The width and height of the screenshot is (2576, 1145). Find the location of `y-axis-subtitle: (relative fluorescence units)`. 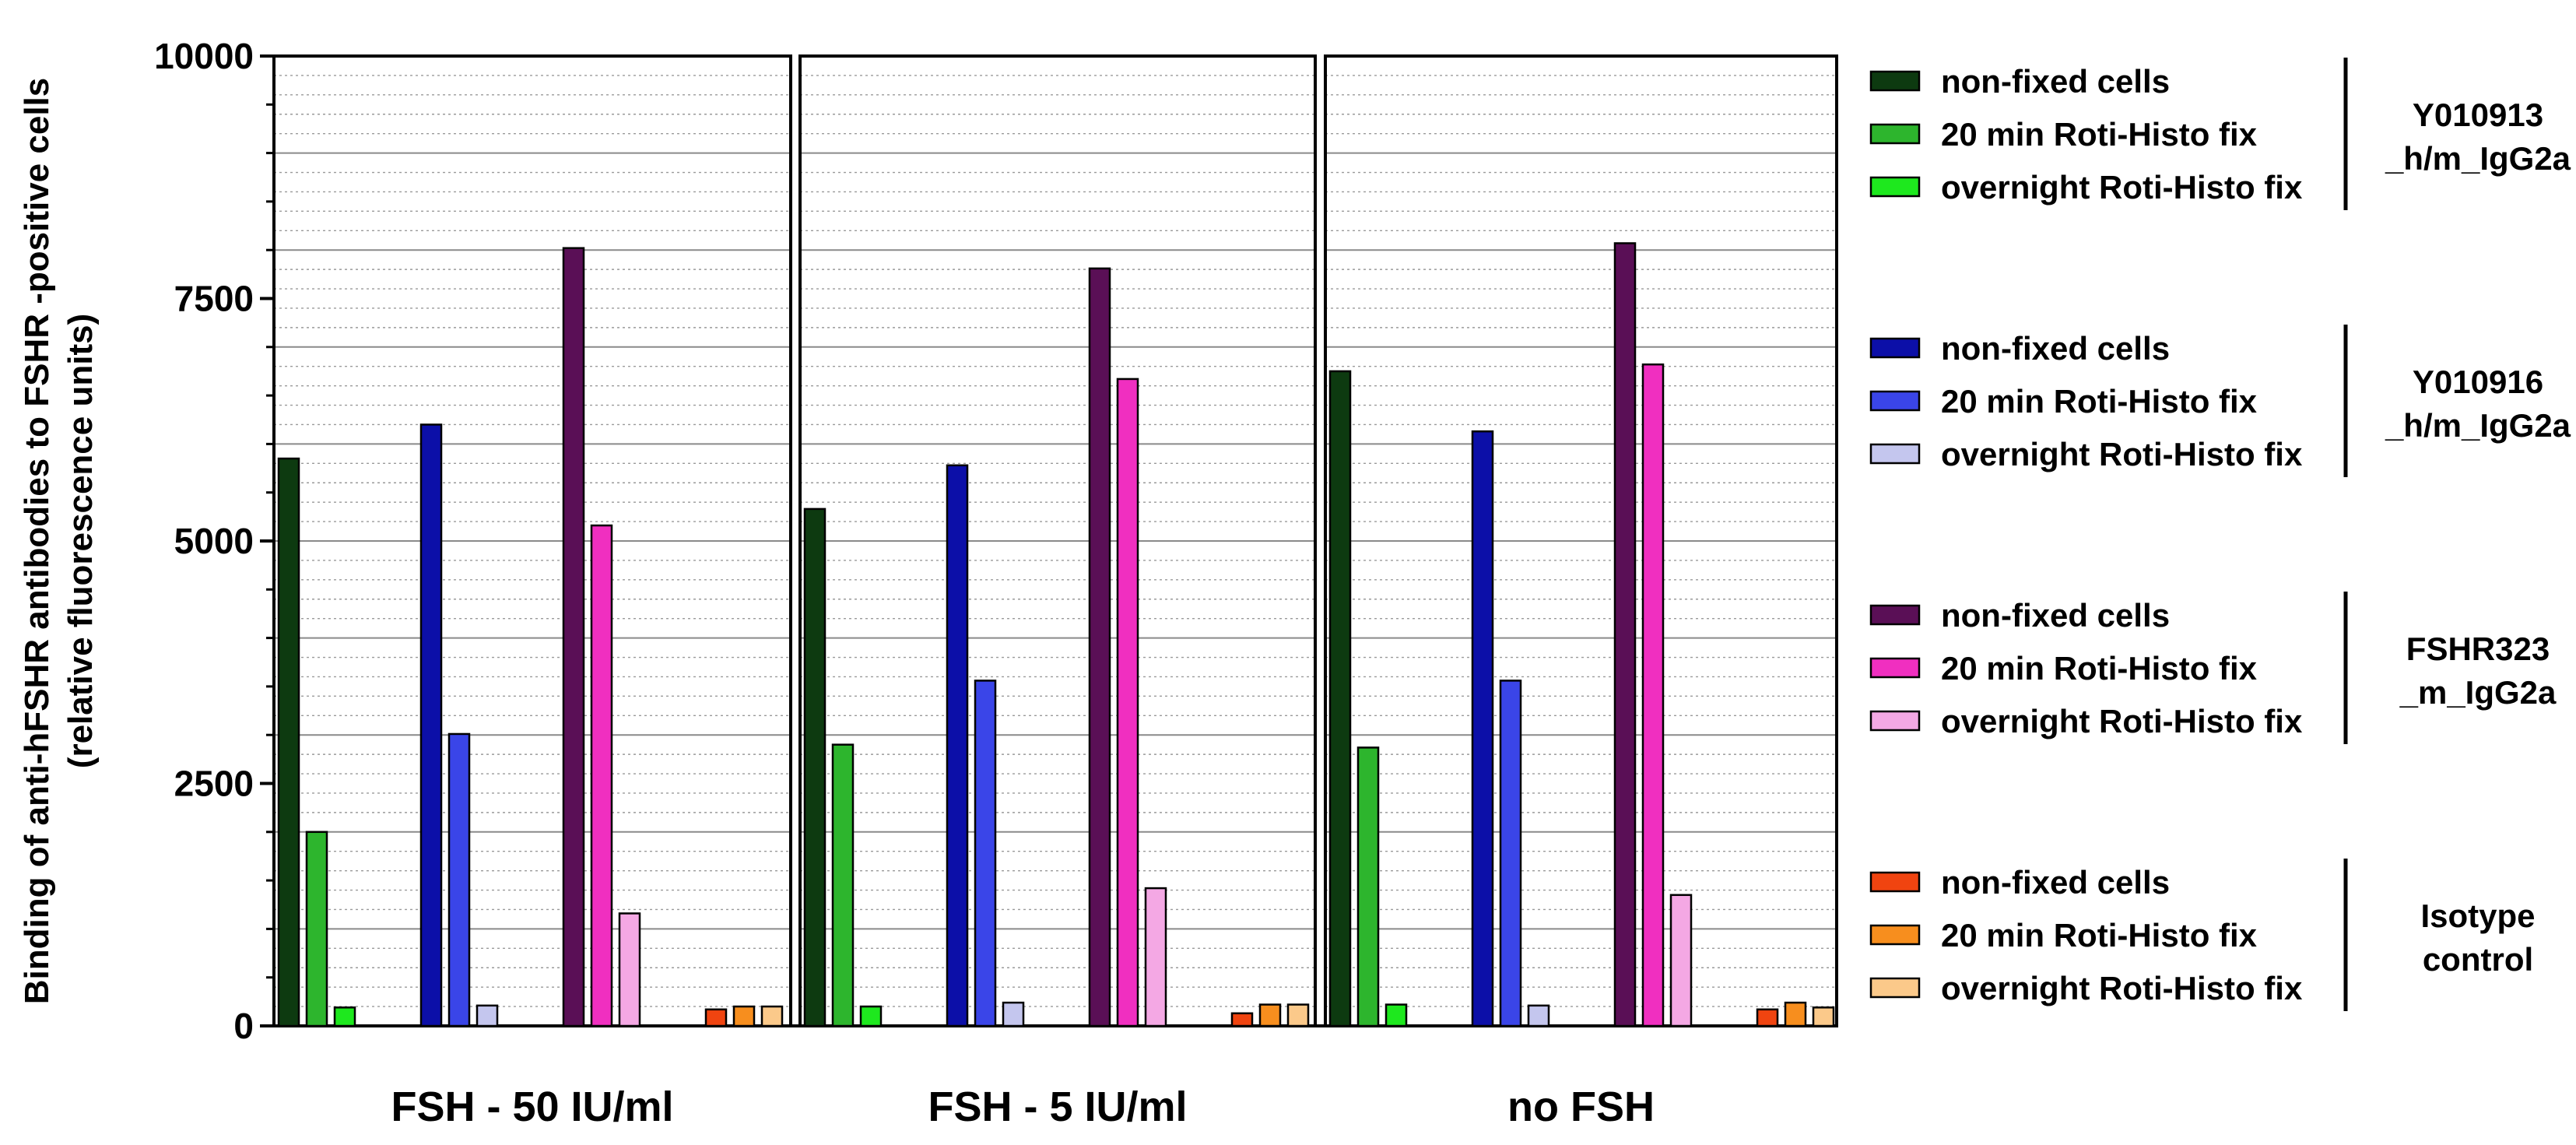

y-axis-subtitle: (relative fluorescence units) is located at coordinates (81, 541).